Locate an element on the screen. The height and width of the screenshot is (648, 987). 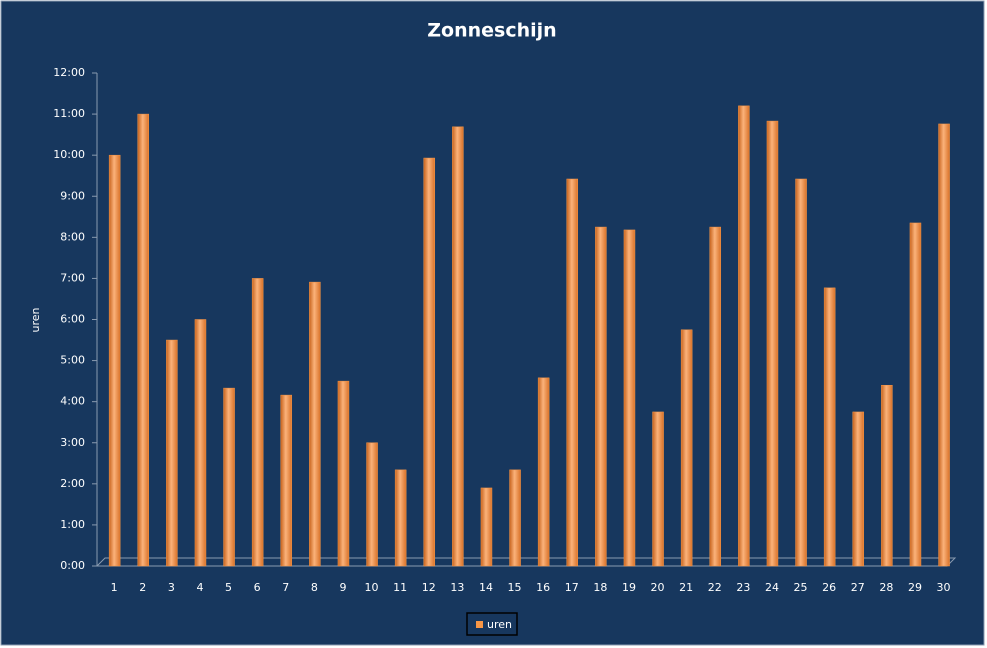
y-tick-label: 4:00 is located at coordinates (72, 401).